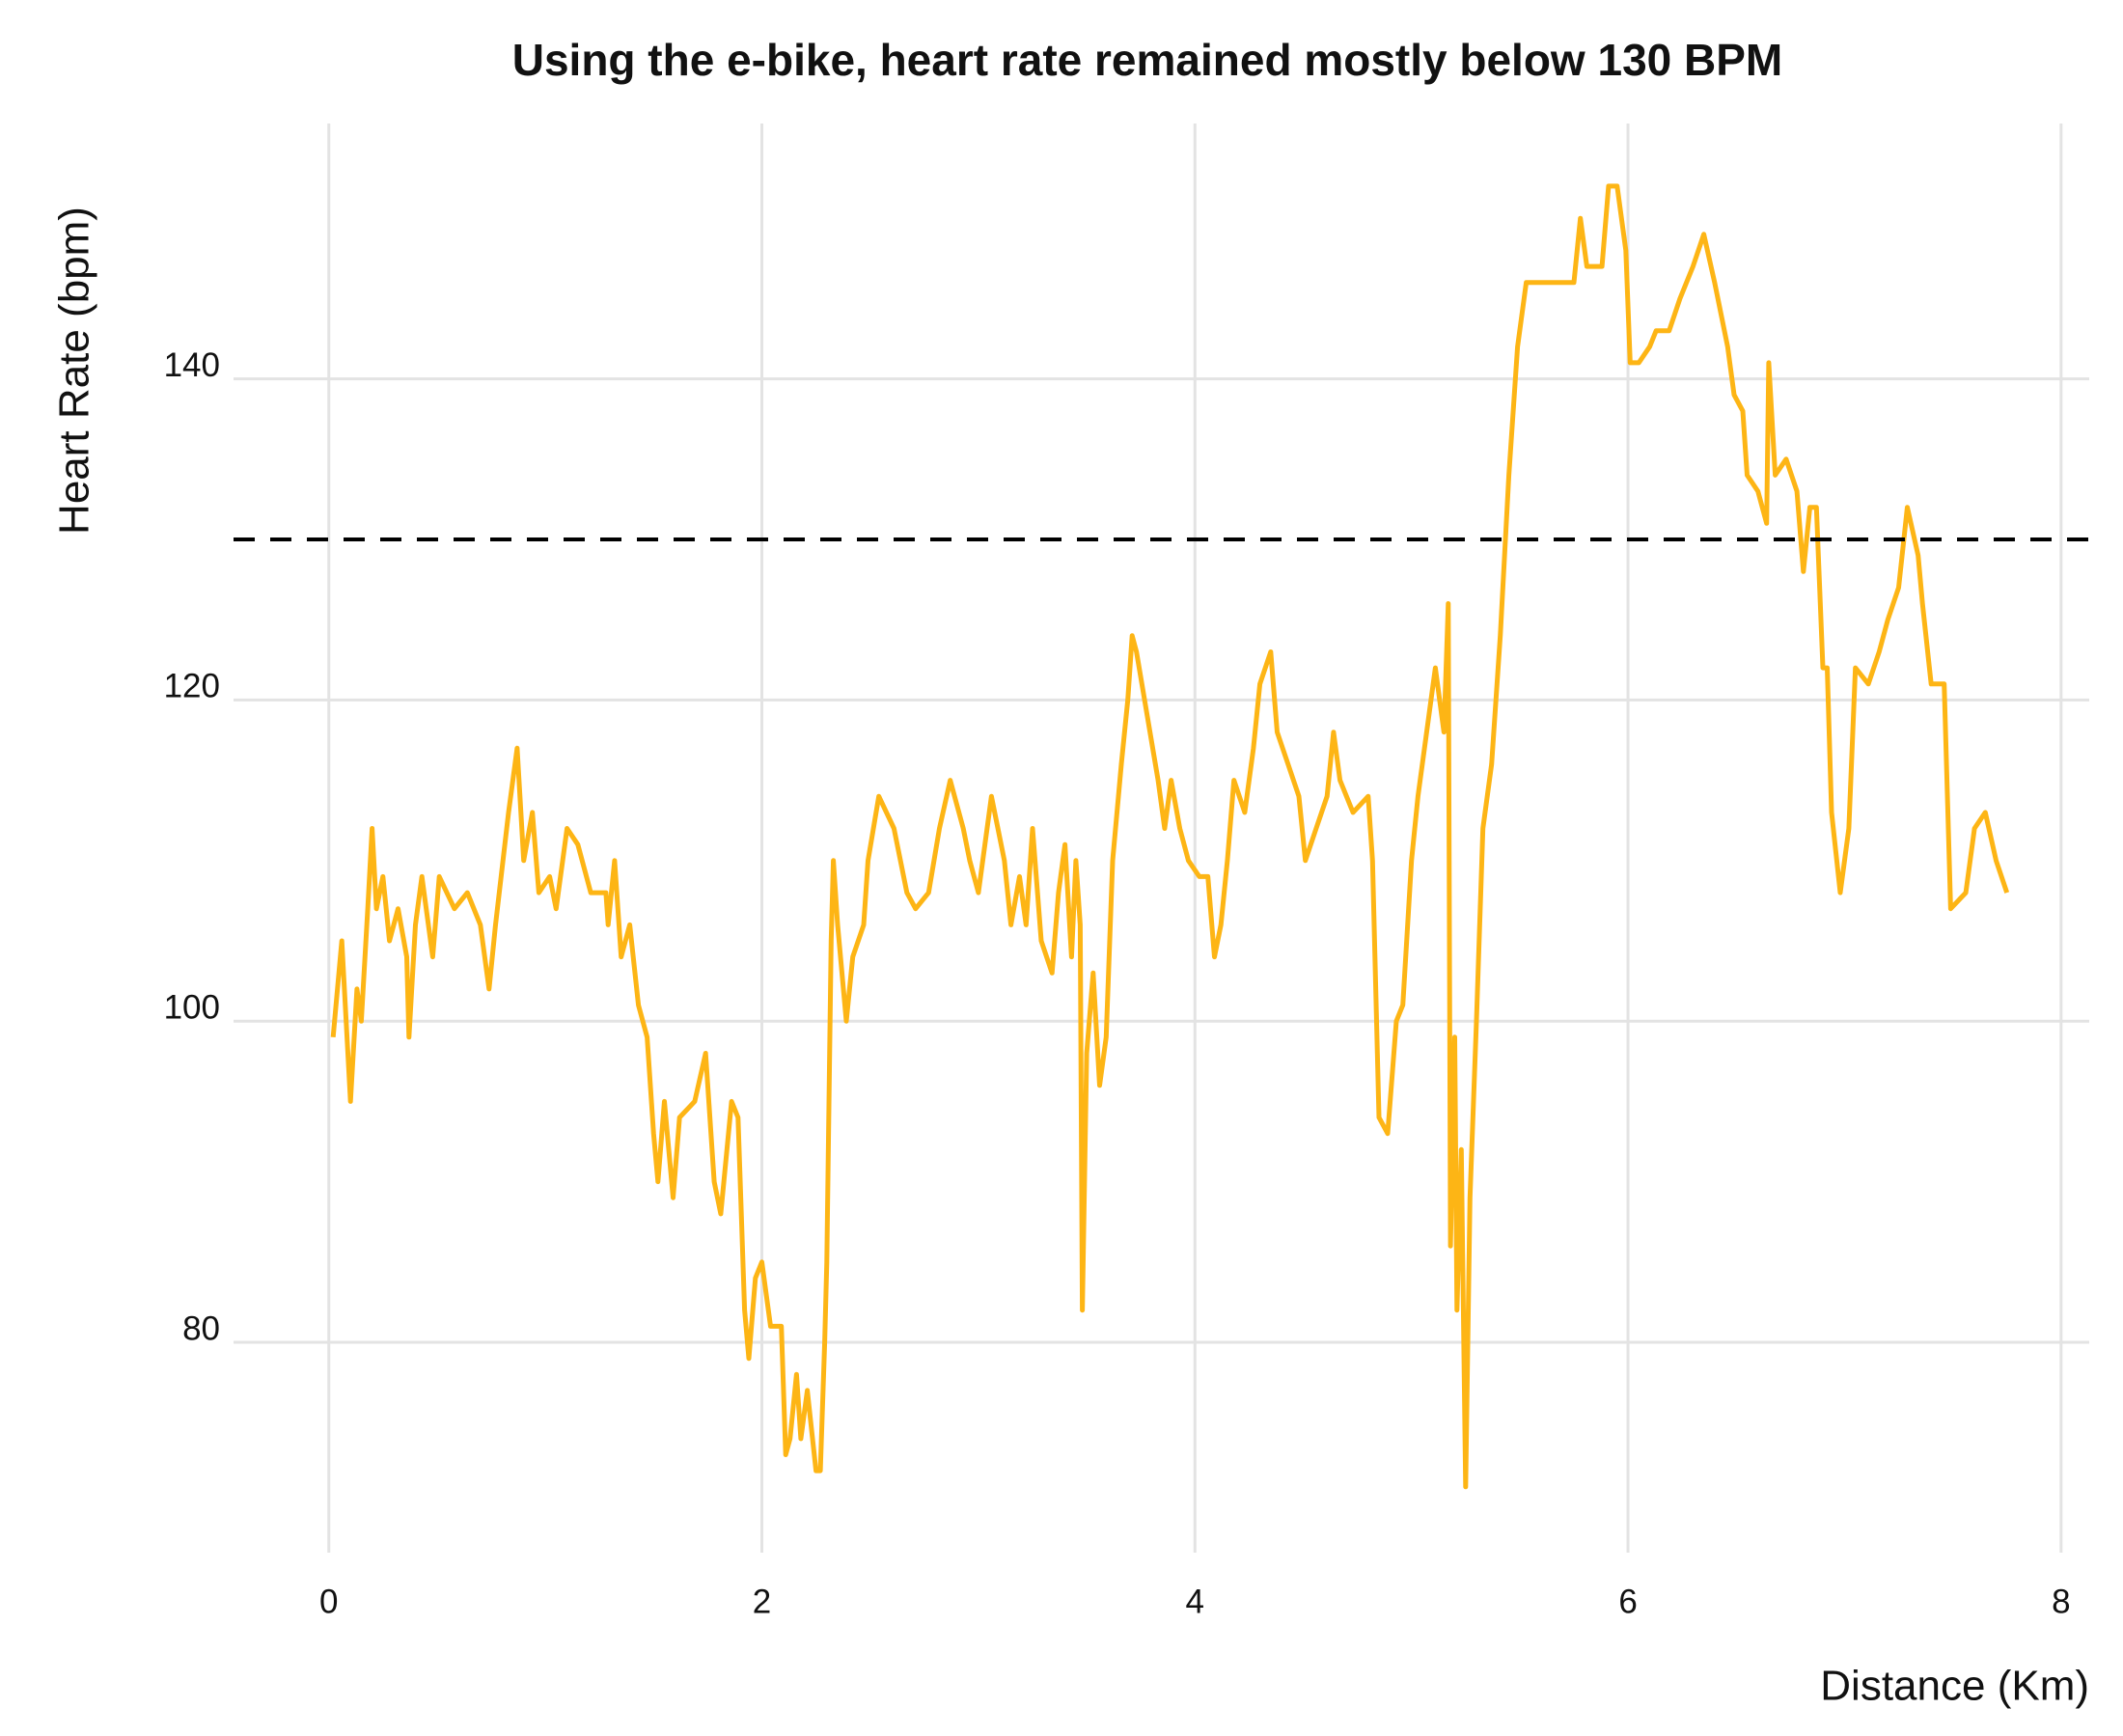 This screenshot has height=1736, width=2123. What do you see at coordinates (192, 1007) in the screenshot?
I see `y-tick-label: 100` at bounding box center [192, 1007].